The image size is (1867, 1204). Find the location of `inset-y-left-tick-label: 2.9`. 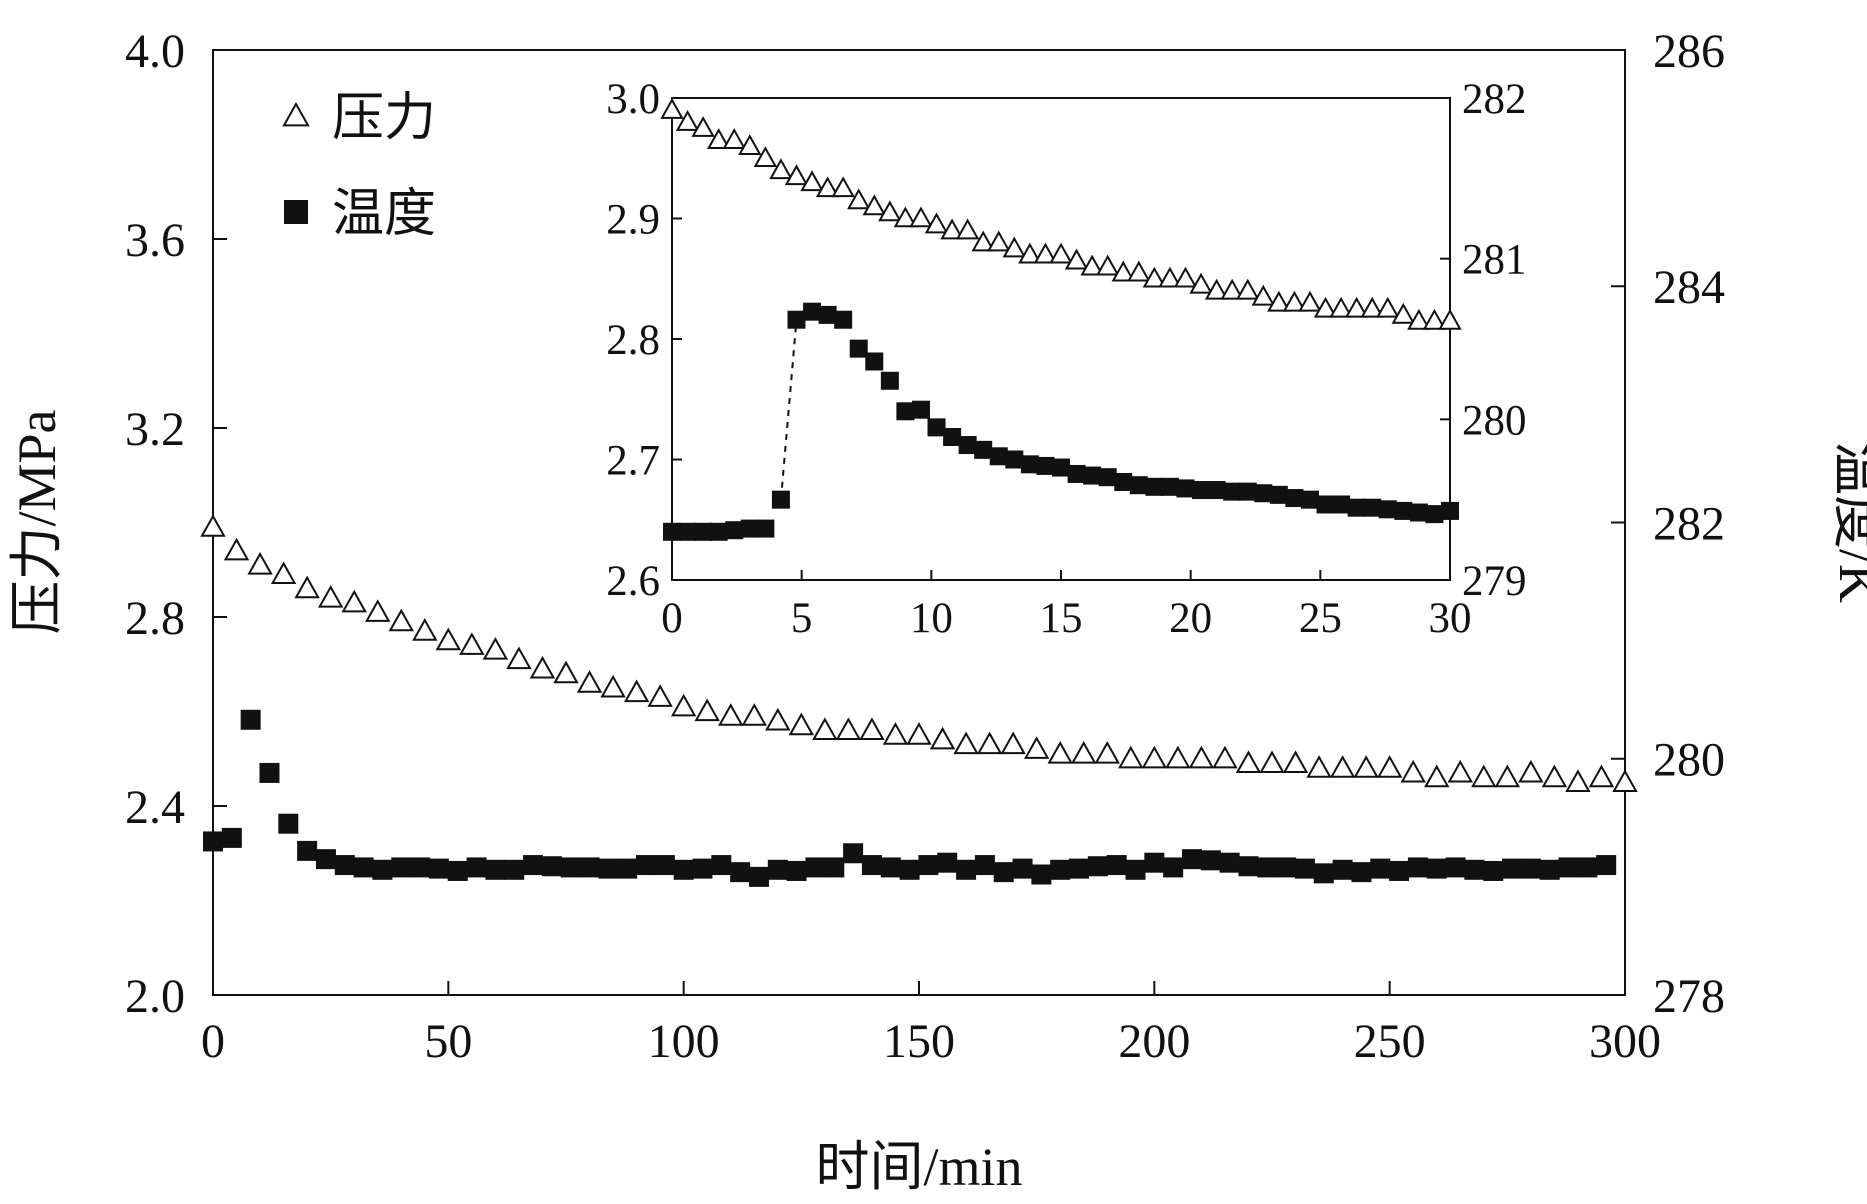

inset-y-left-tick-label: 2.9 is located at coordinates (633, 220).